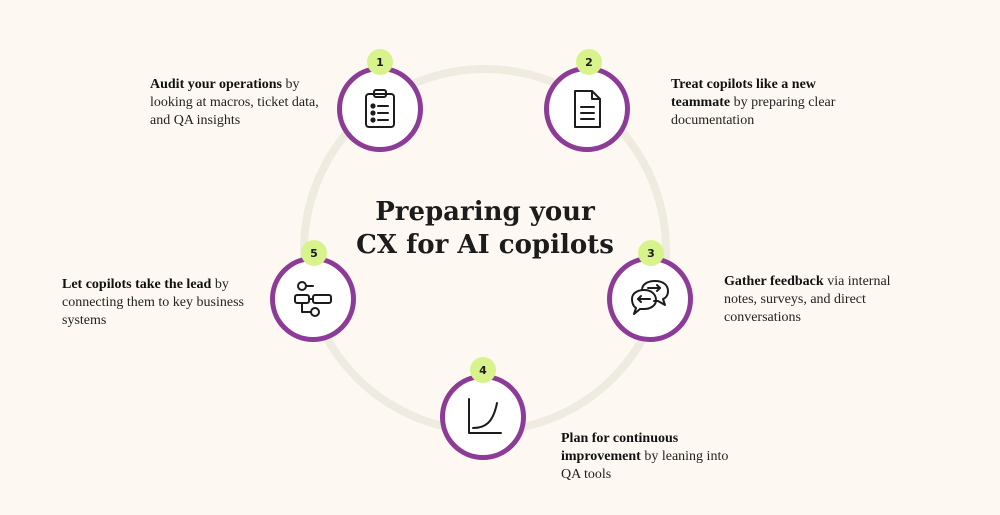 Image resolution: width=1000 pixels, height=515 pixels. I want to click on step-5-node, so click(313, 299).